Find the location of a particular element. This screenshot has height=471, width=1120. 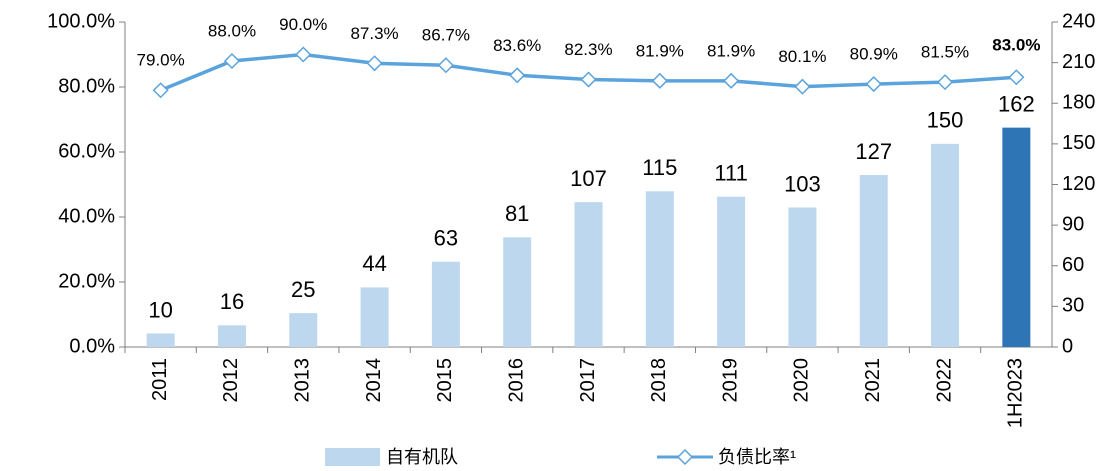

y2-tick-label: 0 is located at coordinates (1067, 346).